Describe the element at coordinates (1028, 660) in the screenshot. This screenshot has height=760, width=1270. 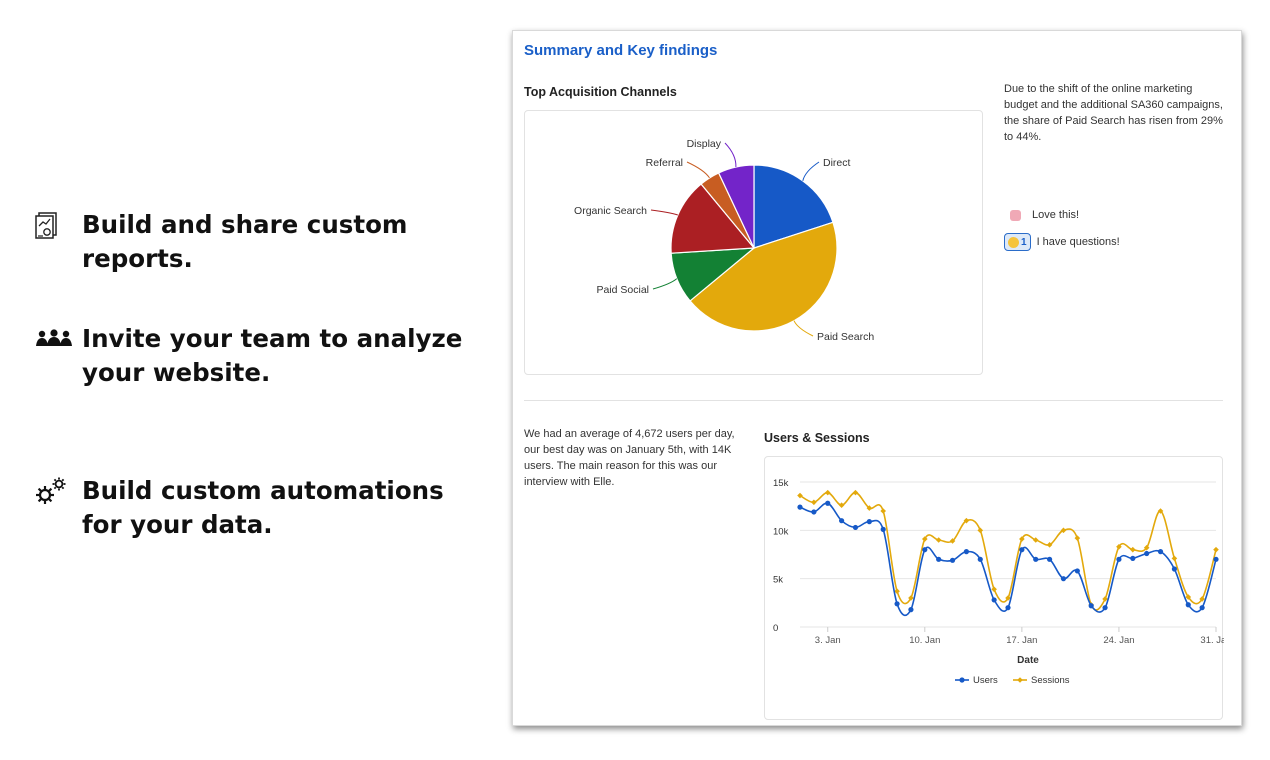
I see `x-axis-label: Date` at that location.